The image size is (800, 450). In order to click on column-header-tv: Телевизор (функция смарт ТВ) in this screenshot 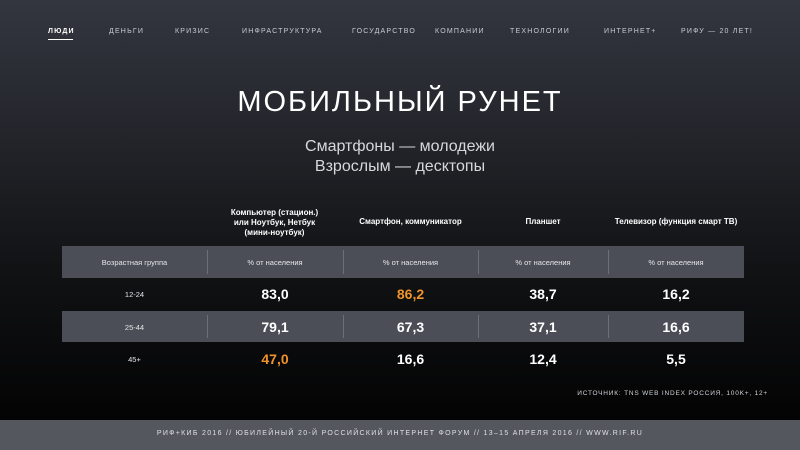, I will do `click(676, 221)`.